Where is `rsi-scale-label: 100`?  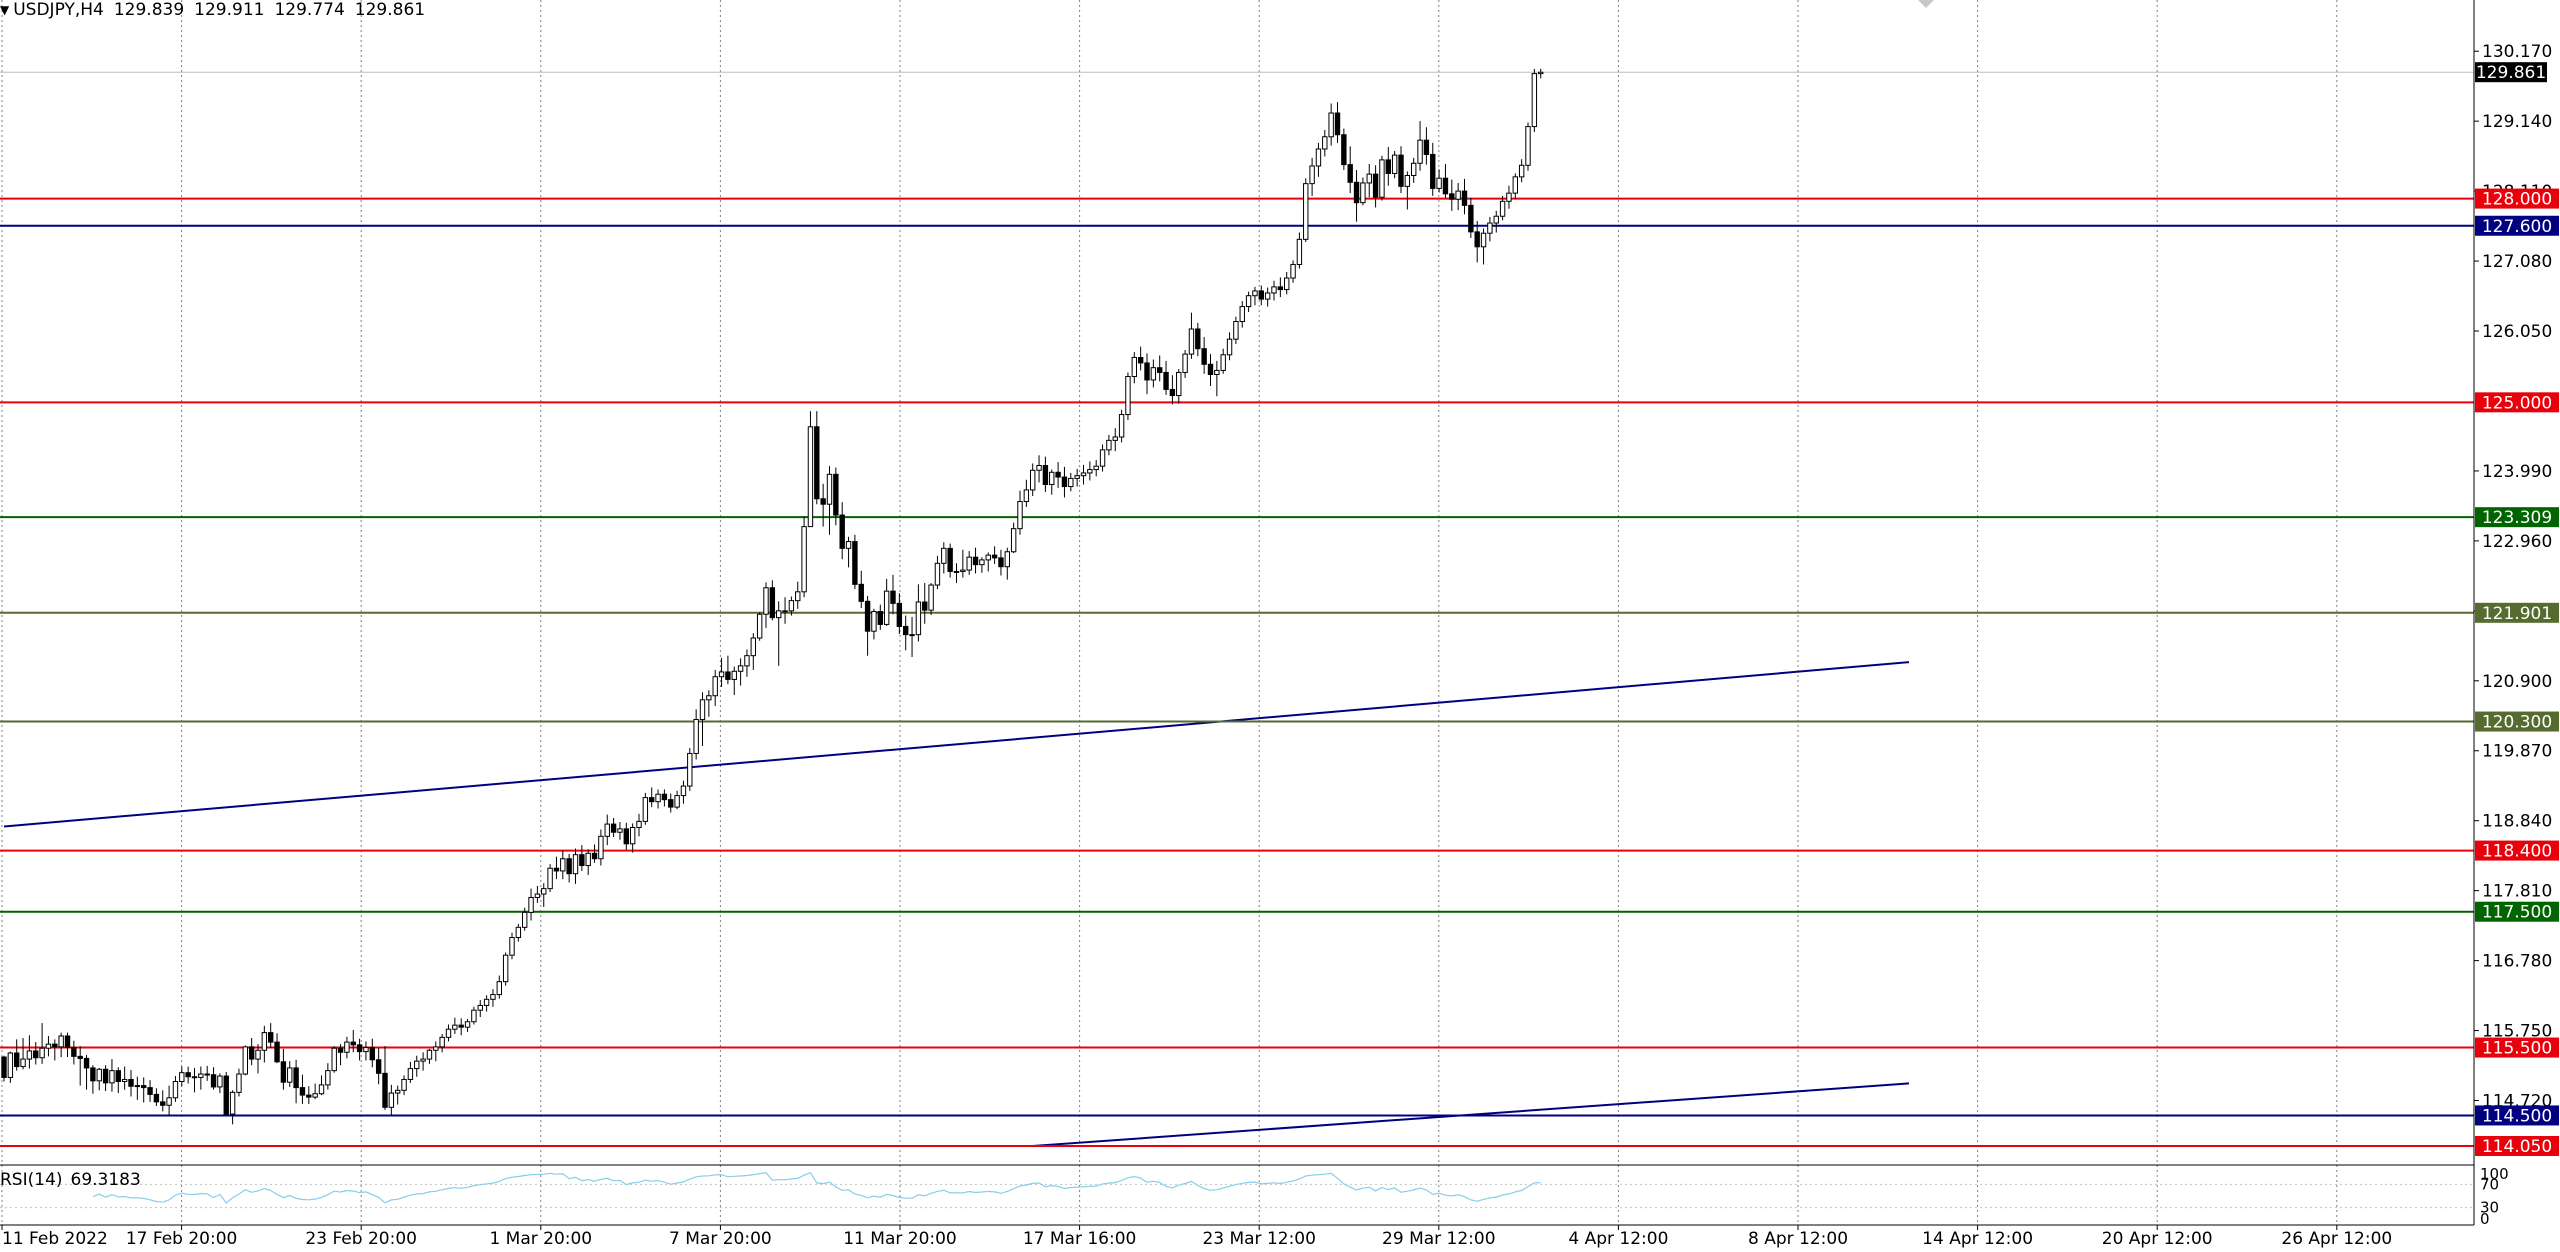 rsi-scale-label: 100 is located at coordinates (2494, 1174).